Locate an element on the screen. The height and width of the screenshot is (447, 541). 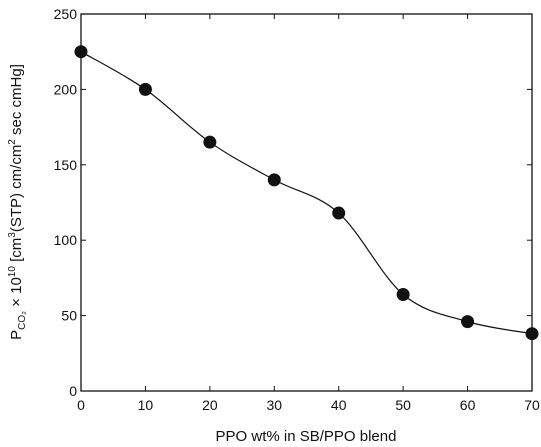
x-tick-label: 70 is located at coordinates (532, 405).